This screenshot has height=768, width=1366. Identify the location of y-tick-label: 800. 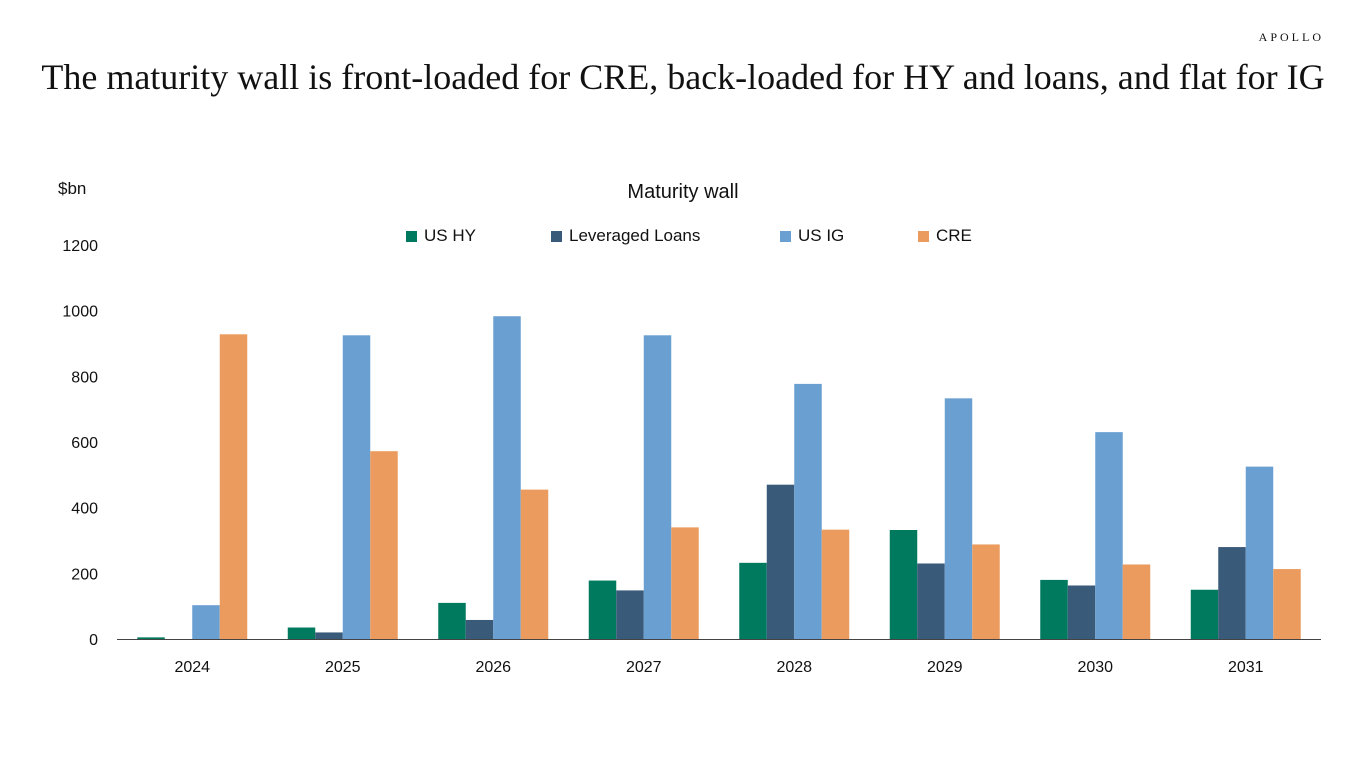
(84, 377).